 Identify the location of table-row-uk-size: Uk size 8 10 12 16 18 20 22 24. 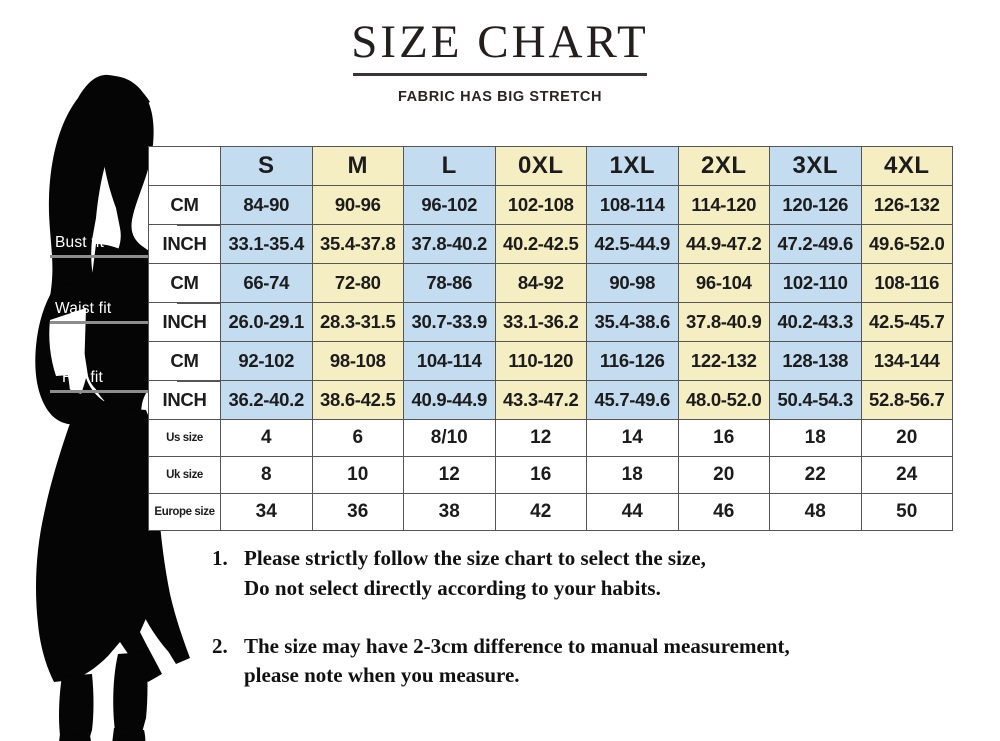
(550, 475).